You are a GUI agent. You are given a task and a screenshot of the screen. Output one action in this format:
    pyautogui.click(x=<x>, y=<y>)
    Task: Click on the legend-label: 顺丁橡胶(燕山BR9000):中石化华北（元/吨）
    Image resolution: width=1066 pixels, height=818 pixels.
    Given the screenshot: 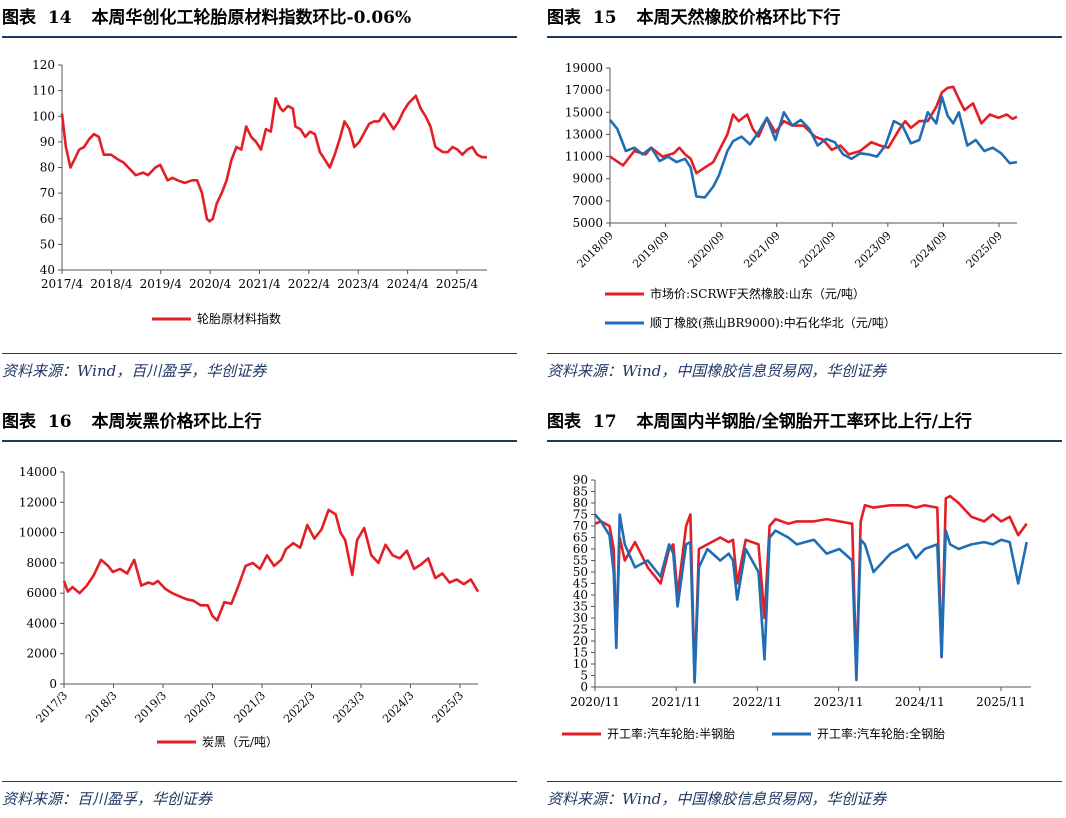 What is the action you would take?
    pyautogui.click(x=773, y=322)
    